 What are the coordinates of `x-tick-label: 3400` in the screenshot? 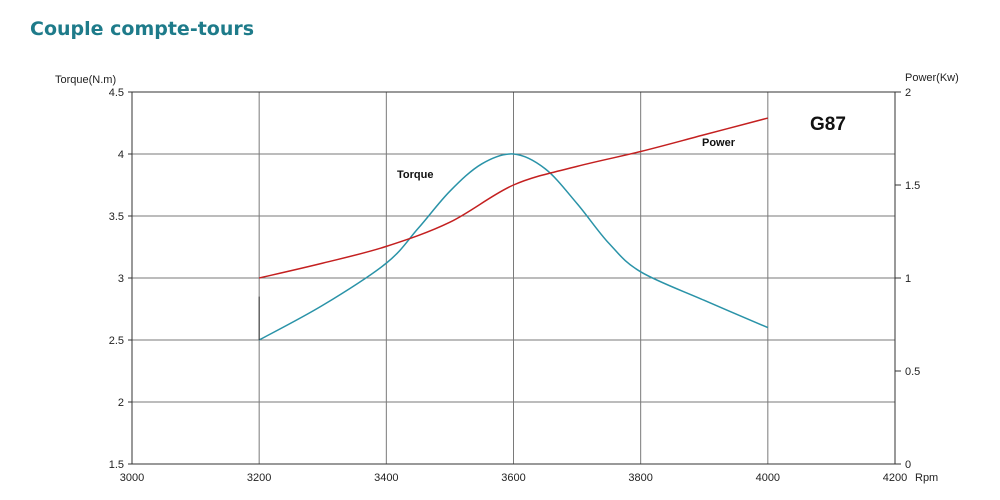 It's located at (386, 478).